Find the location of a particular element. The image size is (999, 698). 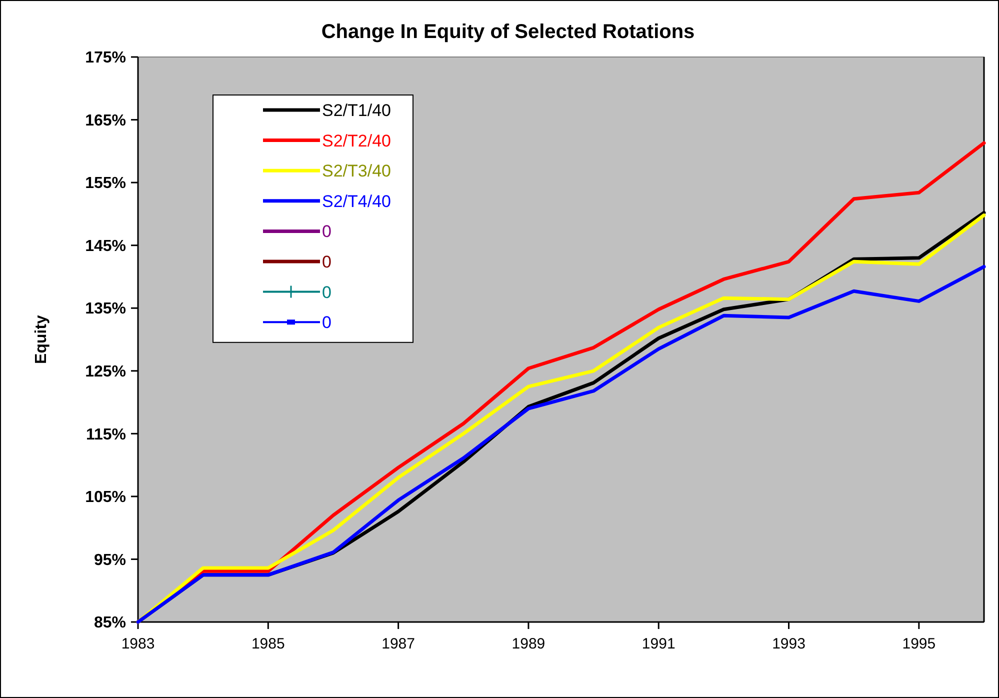

x-tick-label: 1993 is located at coordinates (789, 643).